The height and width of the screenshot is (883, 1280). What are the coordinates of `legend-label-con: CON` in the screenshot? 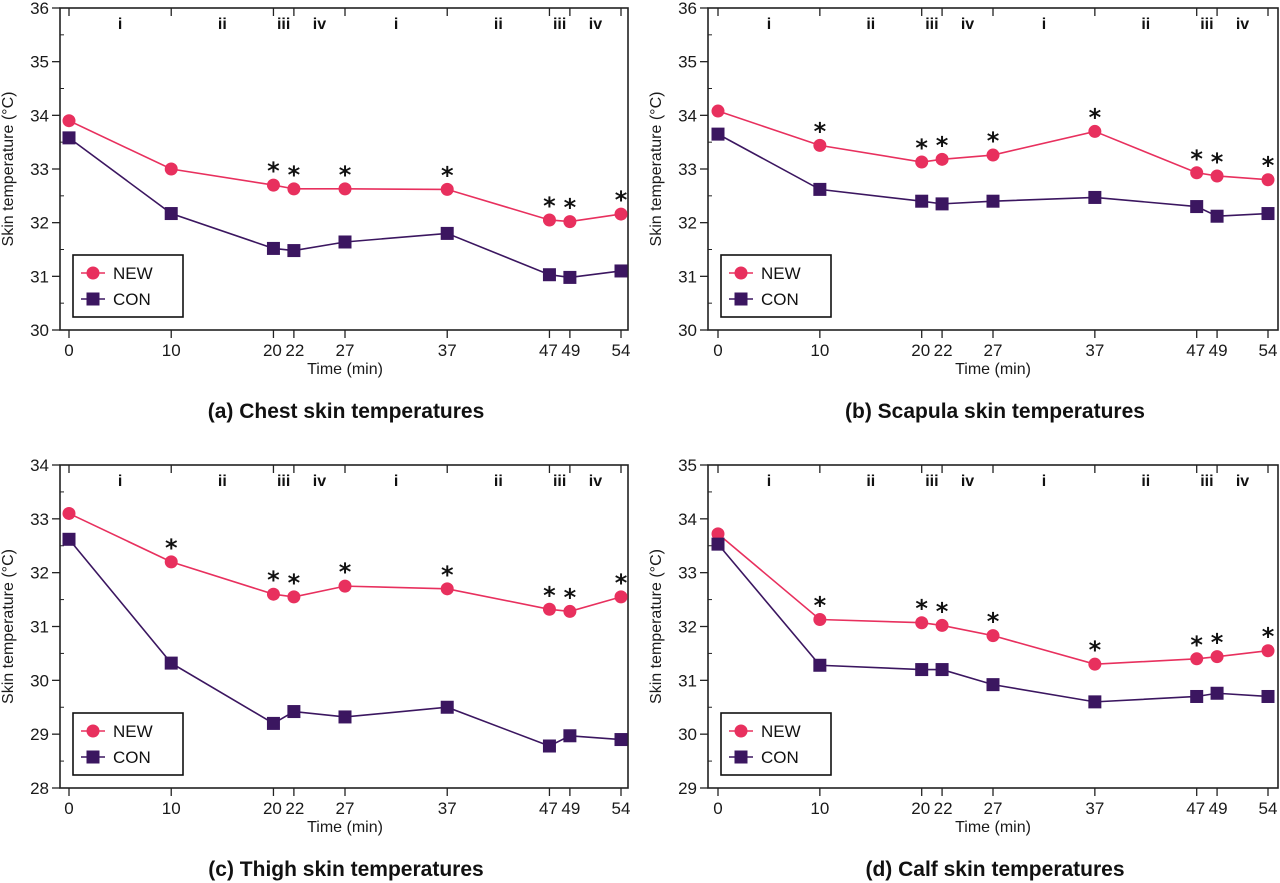 It's located at (780, 299).